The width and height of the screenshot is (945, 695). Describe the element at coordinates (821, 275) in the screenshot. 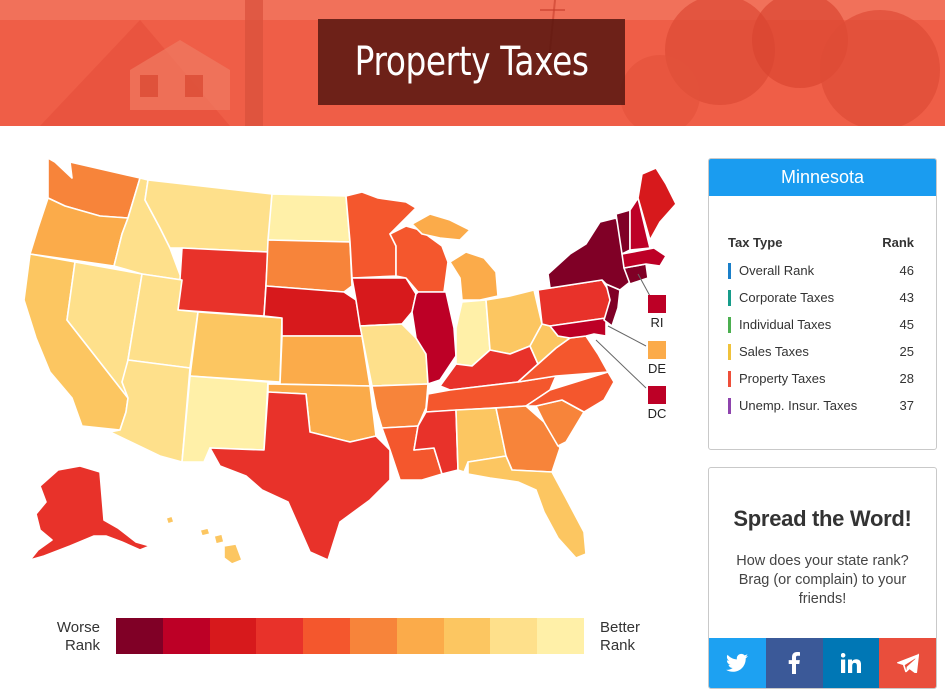

I see `rank-row: Overall Rank 46` at that location.